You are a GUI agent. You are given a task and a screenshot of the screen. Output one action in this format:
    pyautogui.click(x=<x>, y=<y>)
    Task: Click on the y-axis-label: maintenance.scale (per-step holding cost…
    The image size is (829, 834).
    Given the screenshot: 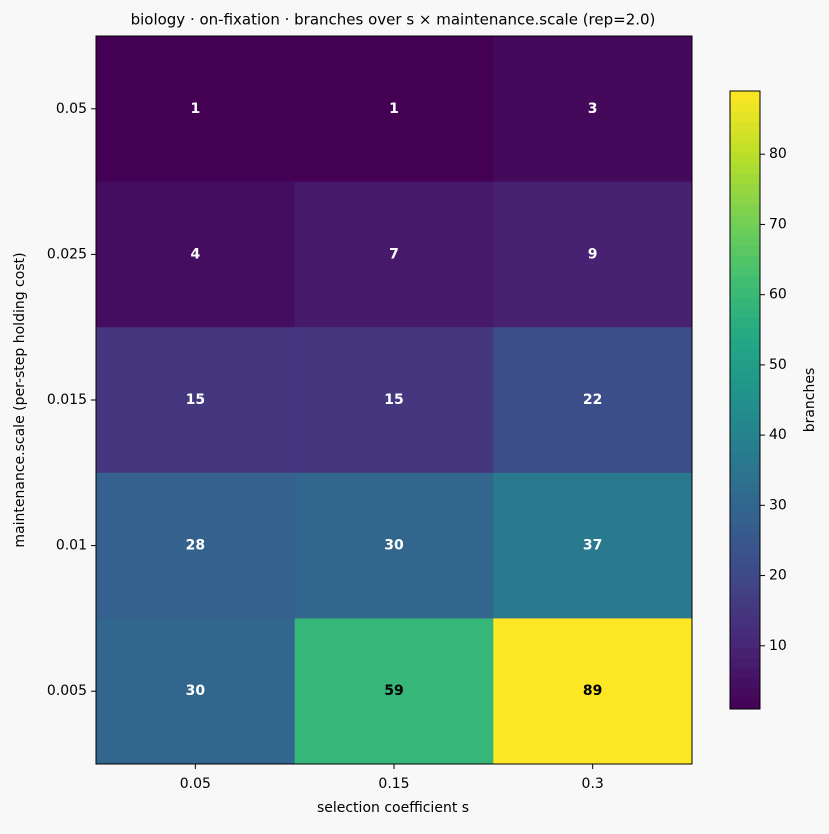 What is the action you would take?
    pyautogui.click(x=20, y=399)
    